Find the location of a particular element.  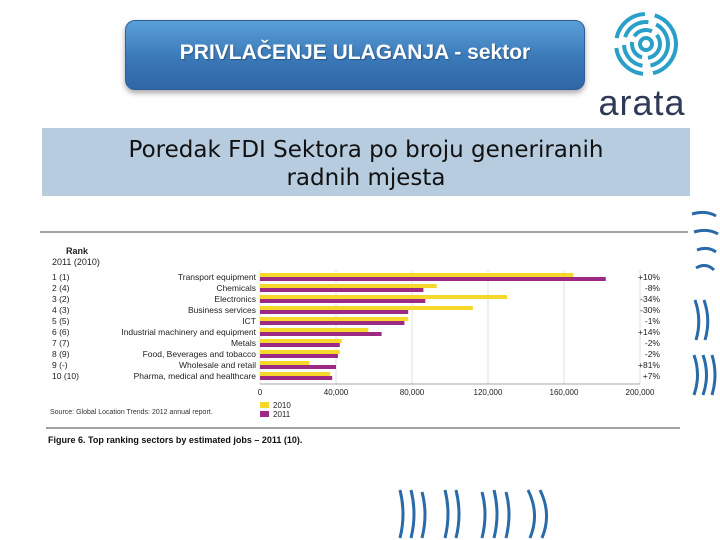

legend-swatch-2011 is located at coordinates (264, 414).